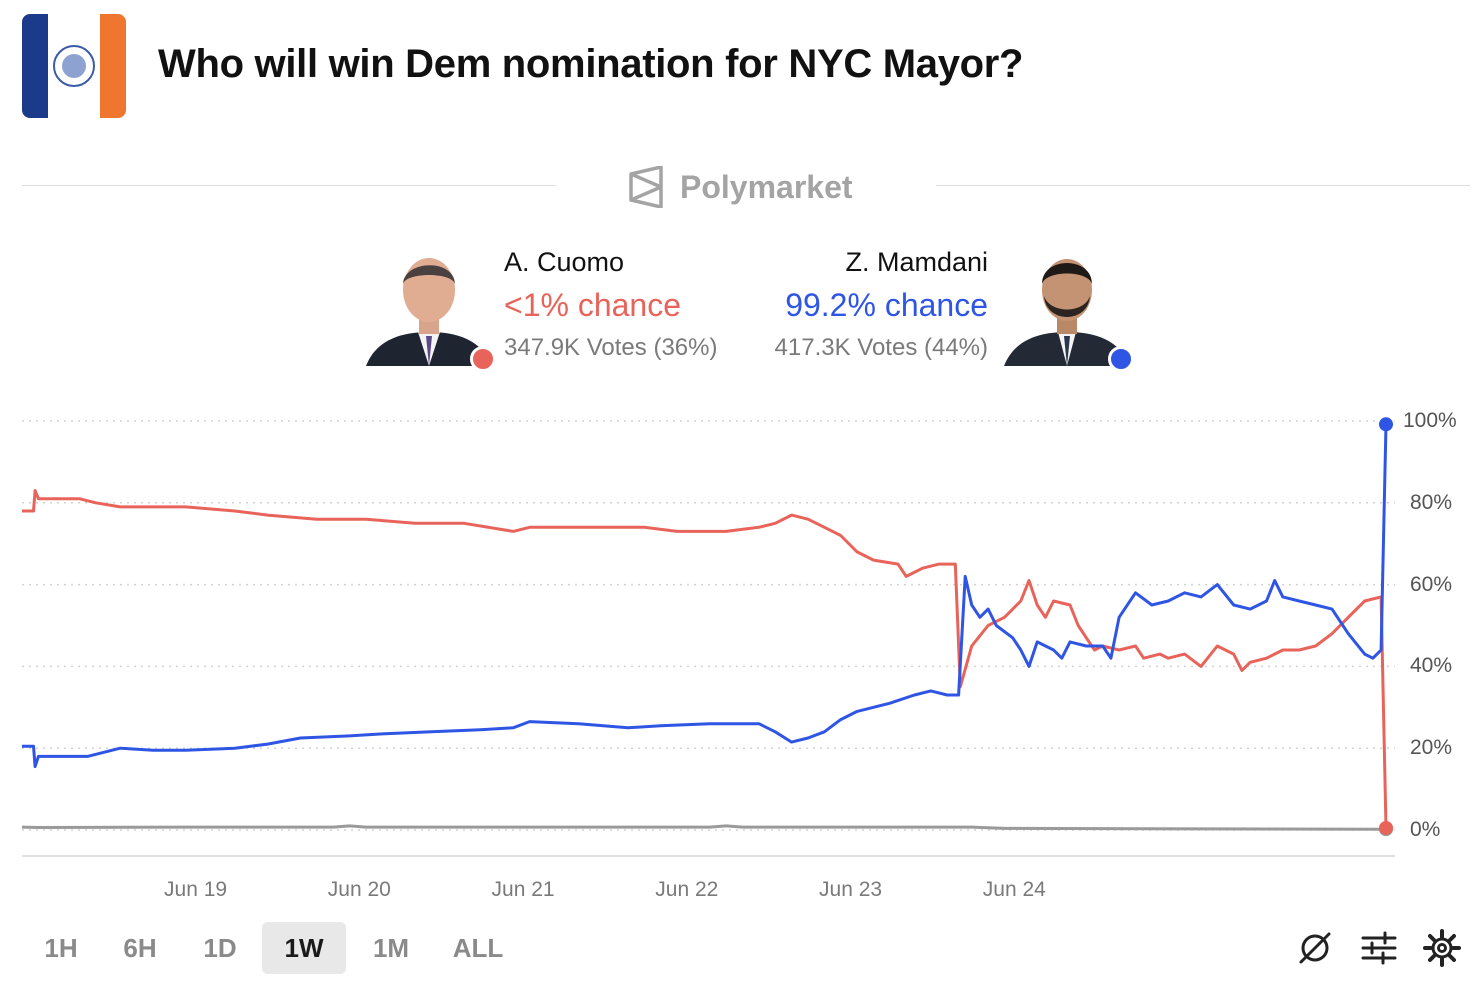 Image resolution: width=1482 pixels, height=988 pixels. I want to click on timeframe-6h: 6H, so click(140, 948).